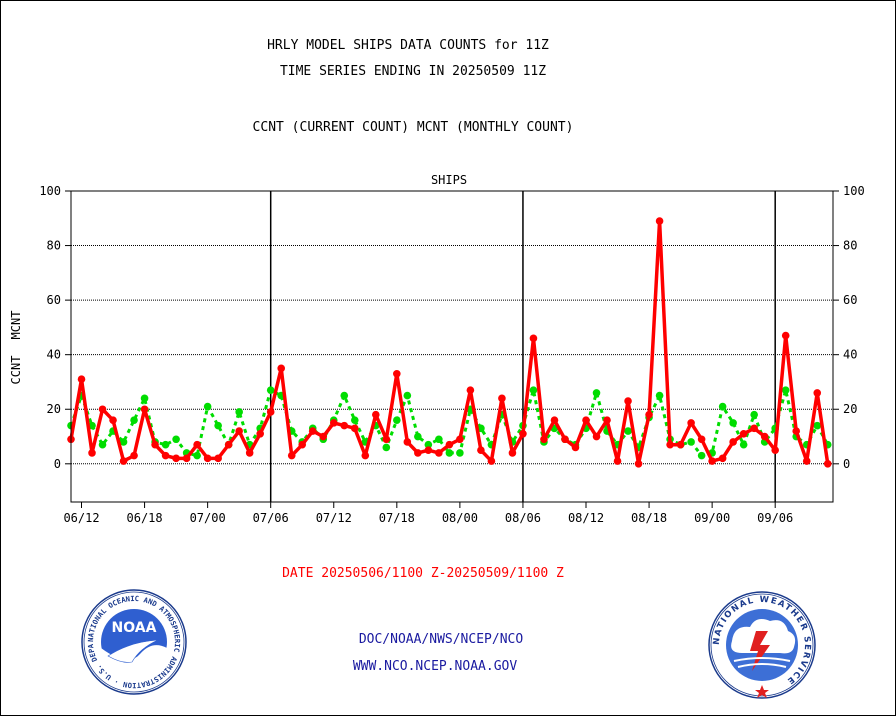 This screenshot has width=896, height=716. What do you see at coordinates (408, 45) in the screenshot?
I see `chart-title: HRLY MODEL SHIPS DATA COUNTS for 11Z` at bounding box center [408, 45].